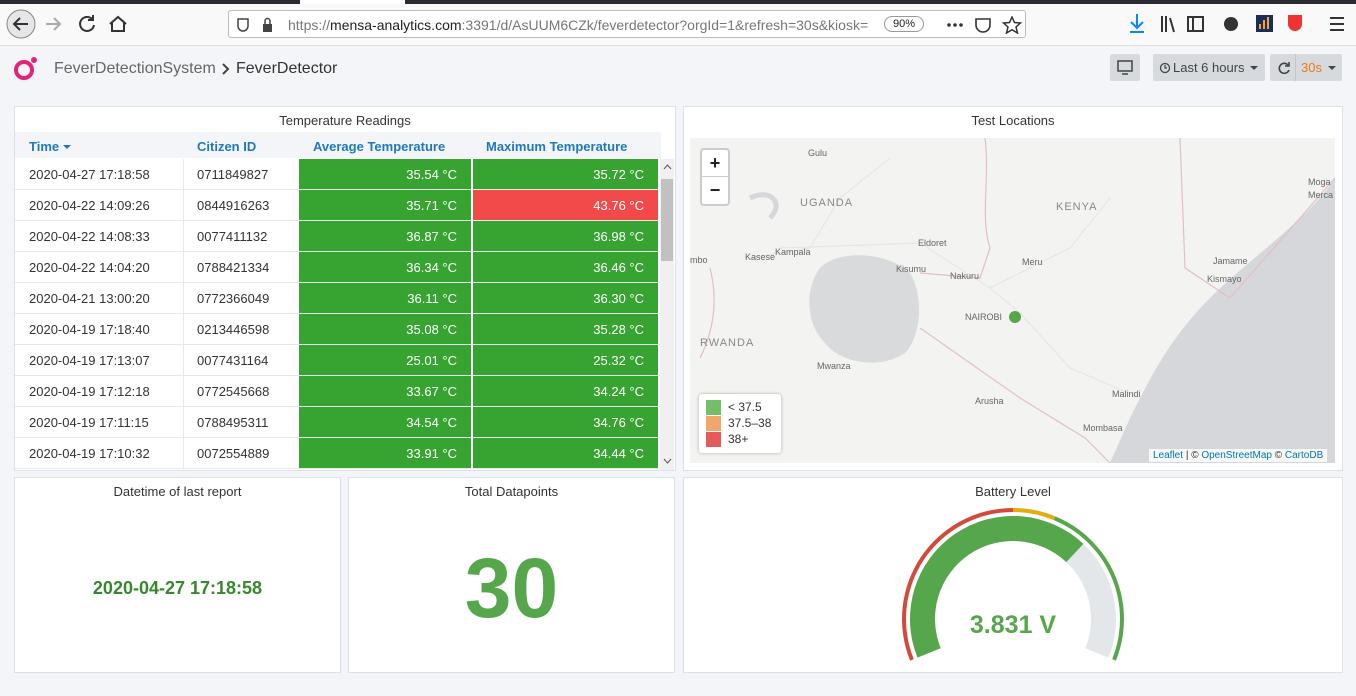  I want to click on cell: 0772545668, so click(233, 391).